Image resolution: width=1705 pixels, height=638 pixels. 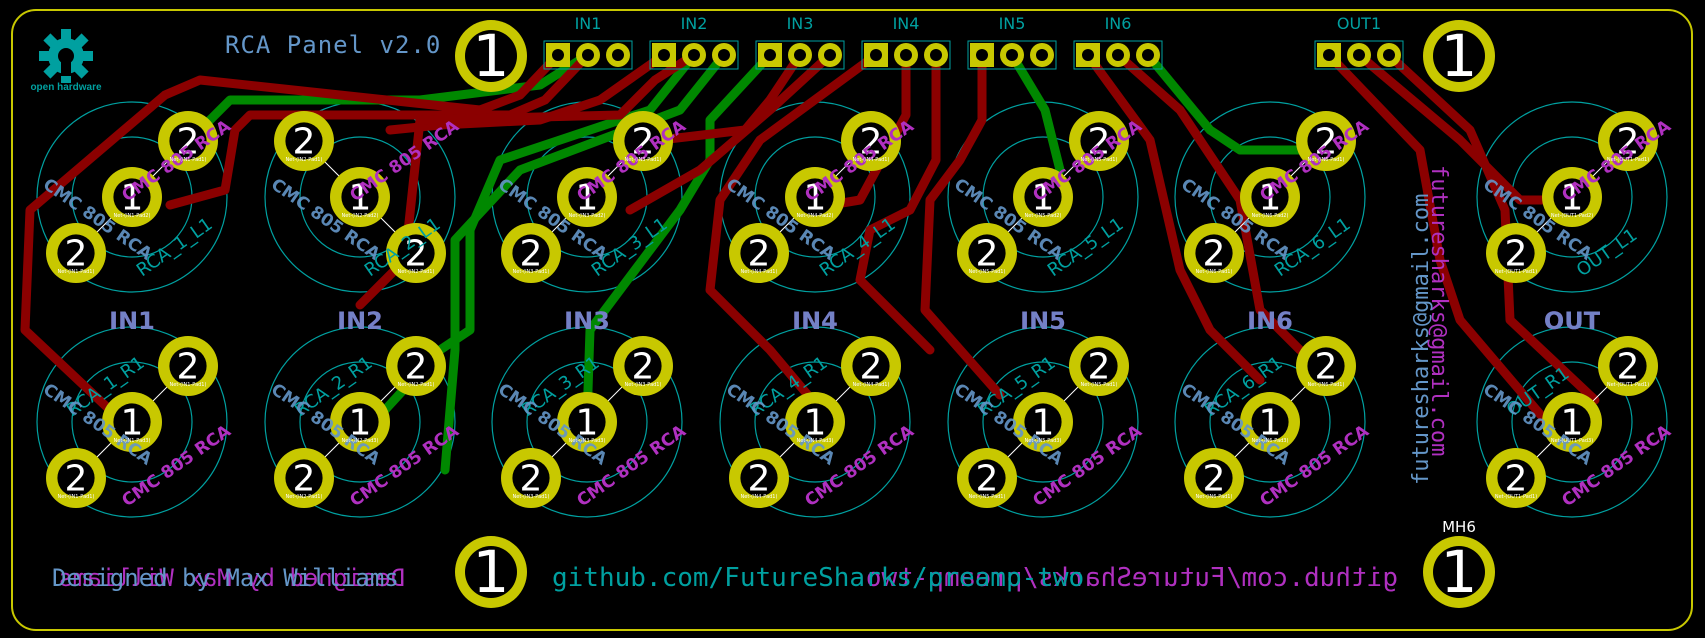 What do you see at coordinates (588, 23) in the screenshot?
I see `header-ref: IN1` at bounding box center [588, 23].